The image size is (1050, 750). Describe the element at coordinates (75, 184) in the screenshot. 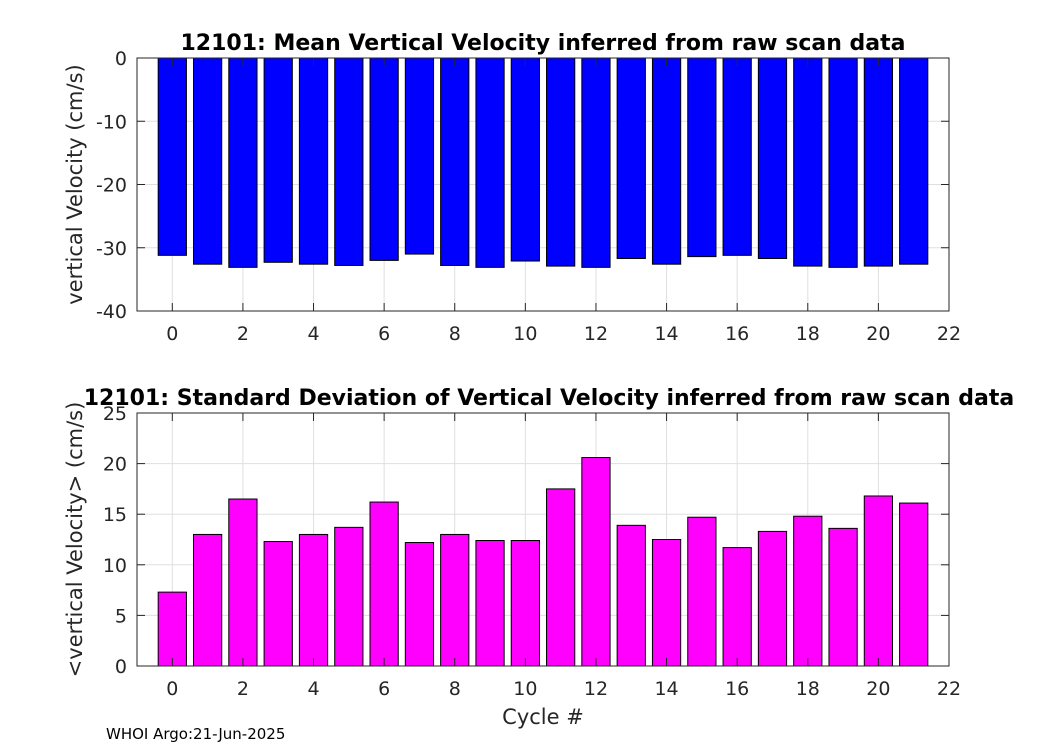

I see `y-axis-label: vertical Velocity (cm/s)` at that location.